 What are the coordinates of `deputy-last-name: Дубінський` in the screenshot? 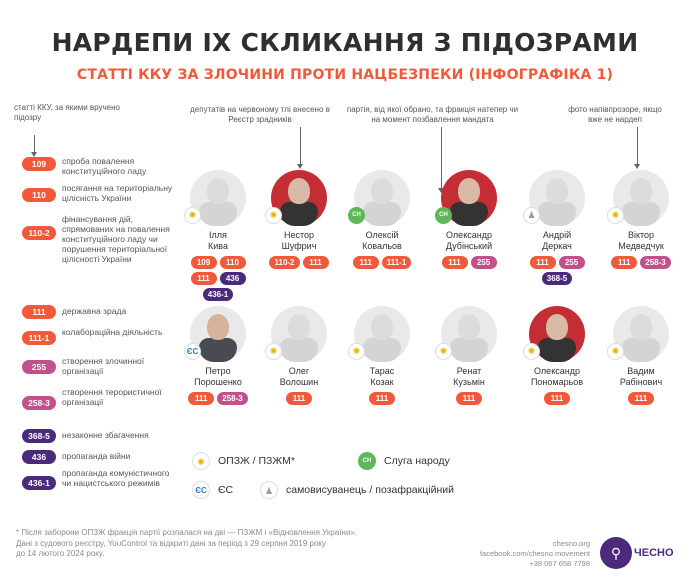 It's located at (469, 246).